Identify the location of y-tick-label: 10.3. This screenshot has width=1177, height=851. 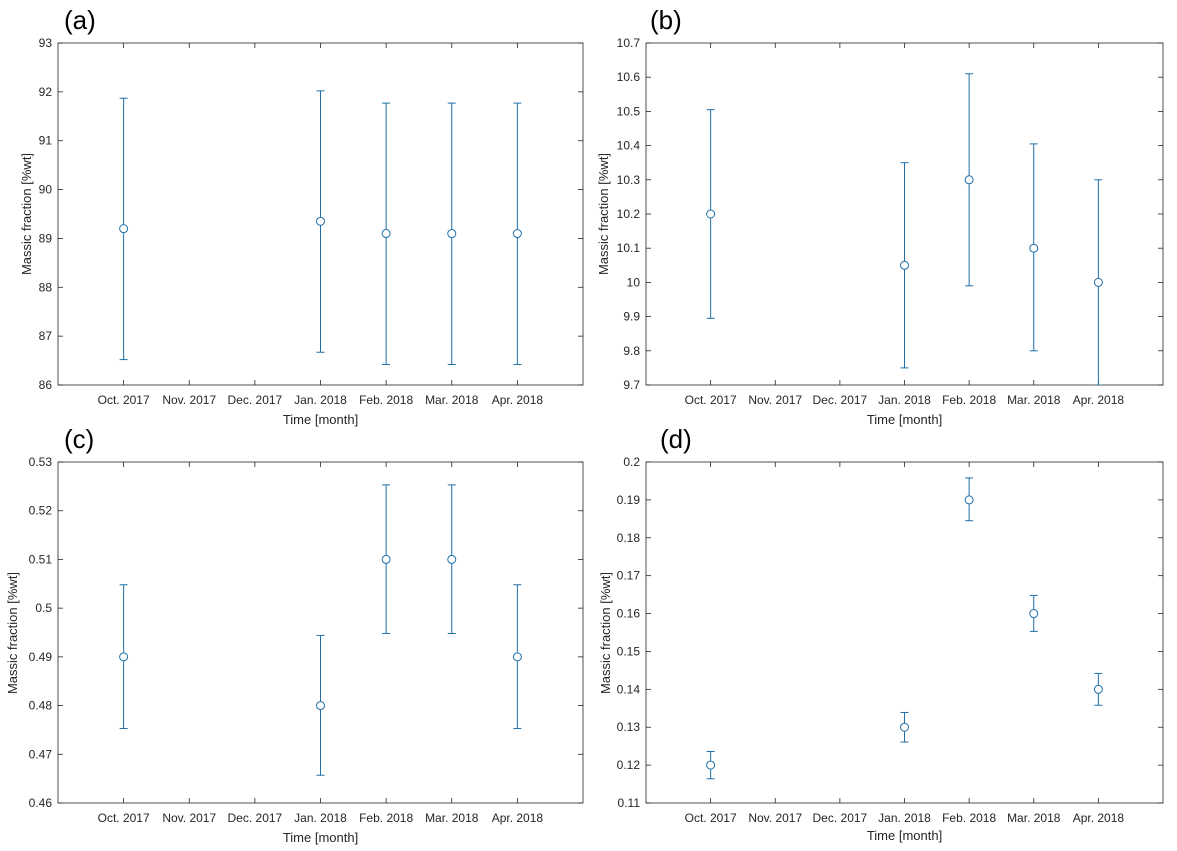
(629, 180).